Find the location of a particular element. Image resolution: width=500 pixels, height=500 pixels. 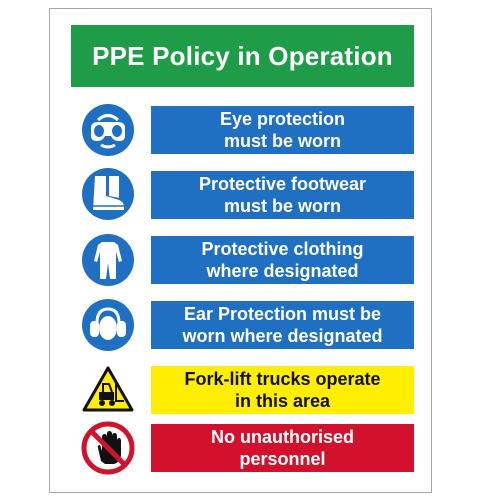

sign-title-text: PPE Policy in Operation is located at coordinates (242, 55).